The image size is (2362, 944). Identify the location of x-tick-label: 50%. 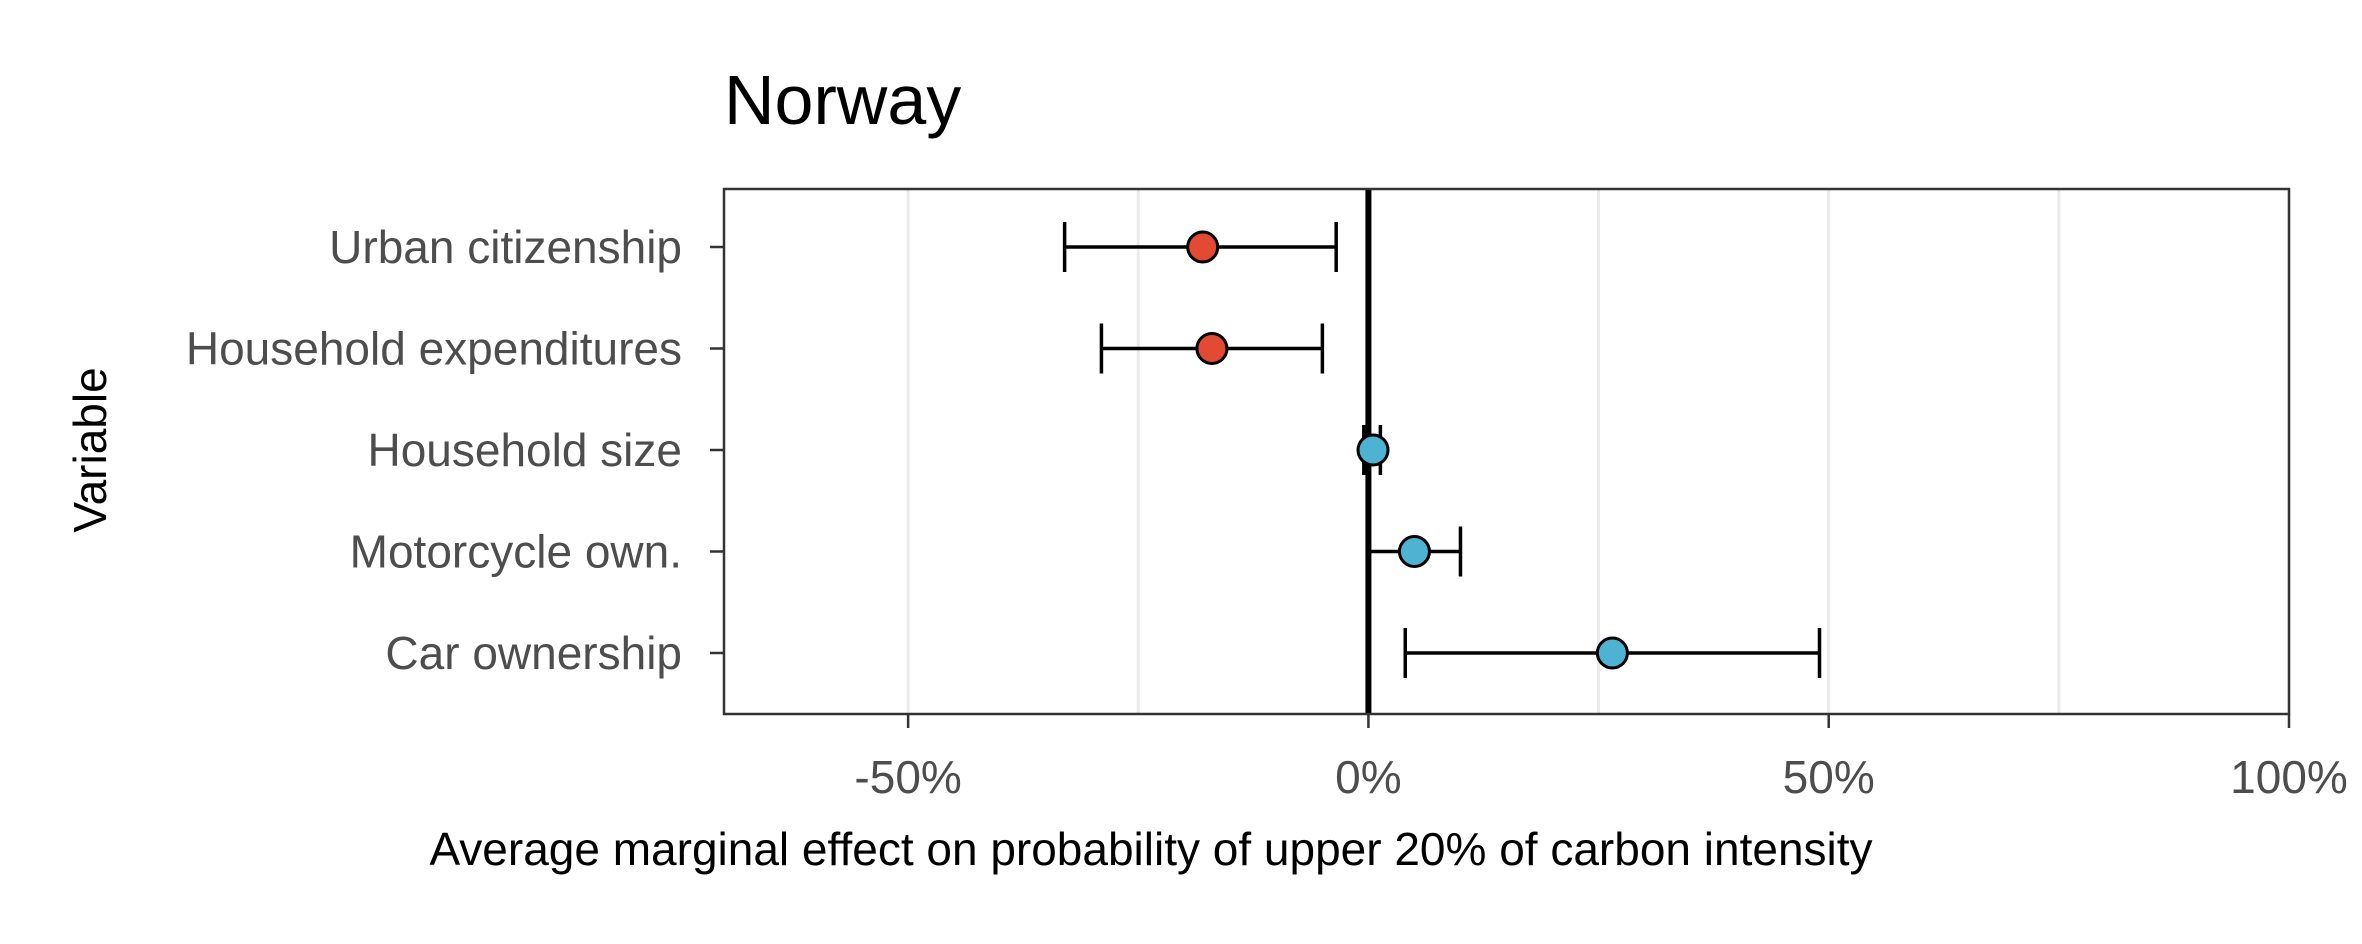
(1829, 777).